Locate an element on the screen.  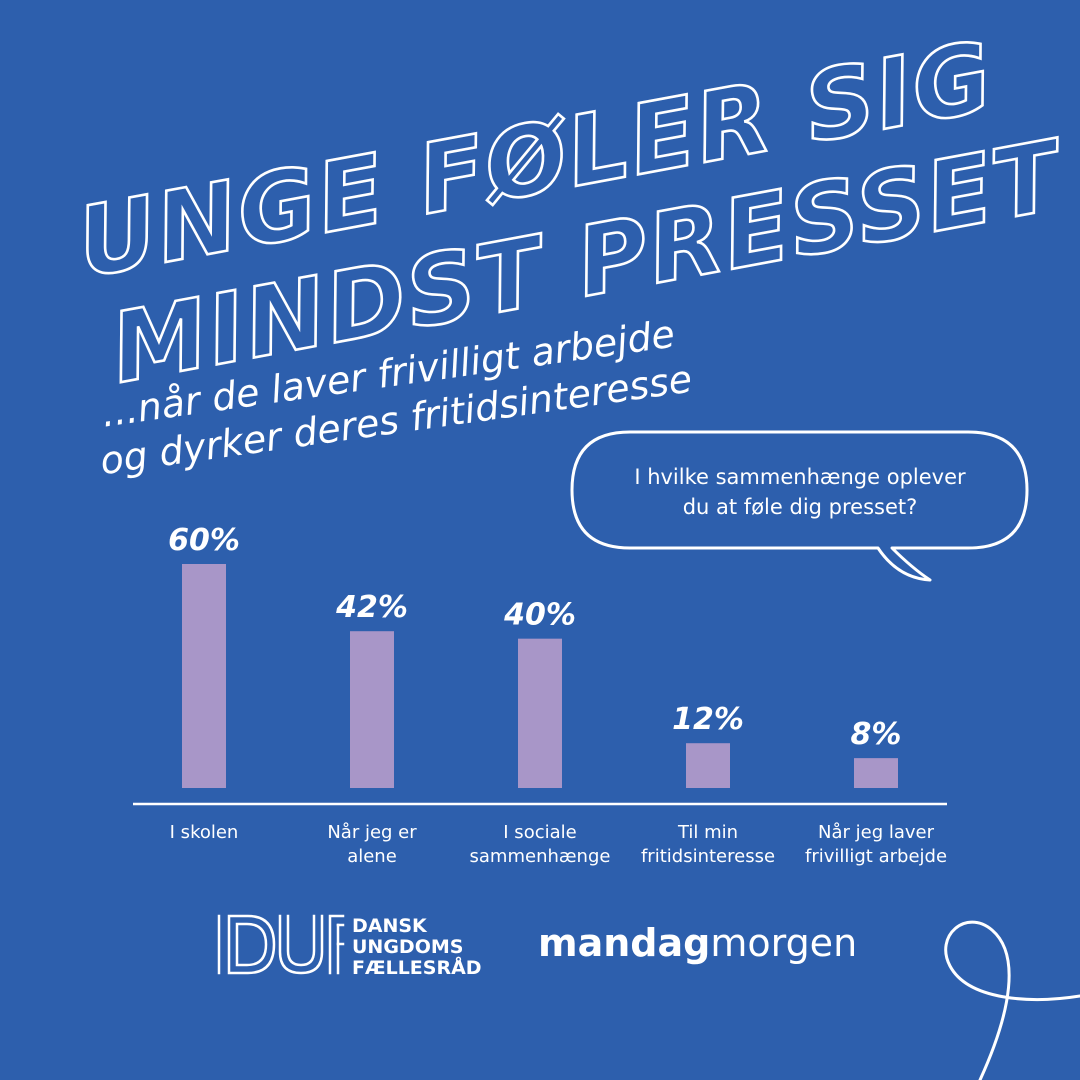
decorative-swirl is located at coordinates (1012, 1000).